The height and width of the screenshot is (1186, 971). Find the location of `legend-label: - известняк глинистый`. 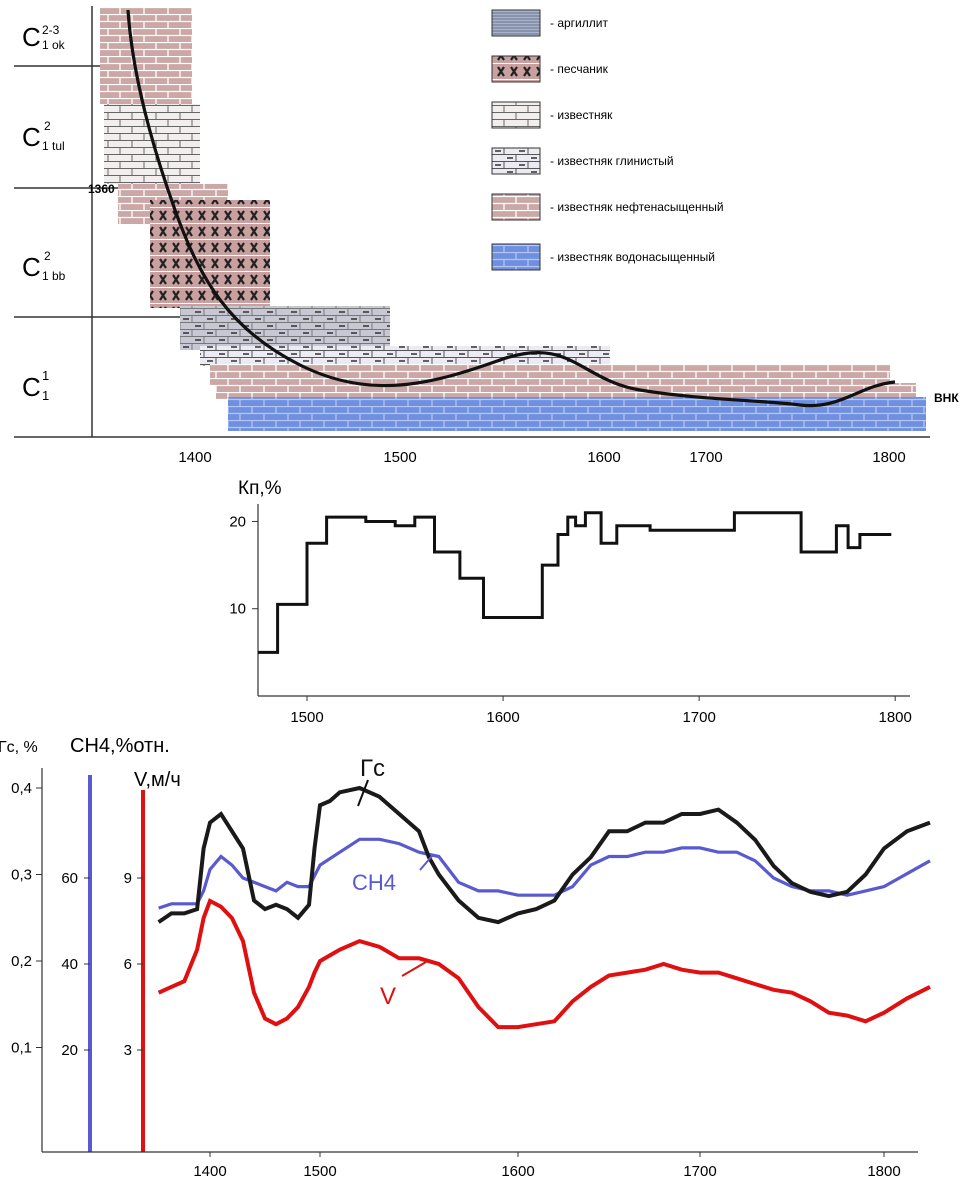

legend-label: - известняк глинистый is located at coordinates (612, 161).